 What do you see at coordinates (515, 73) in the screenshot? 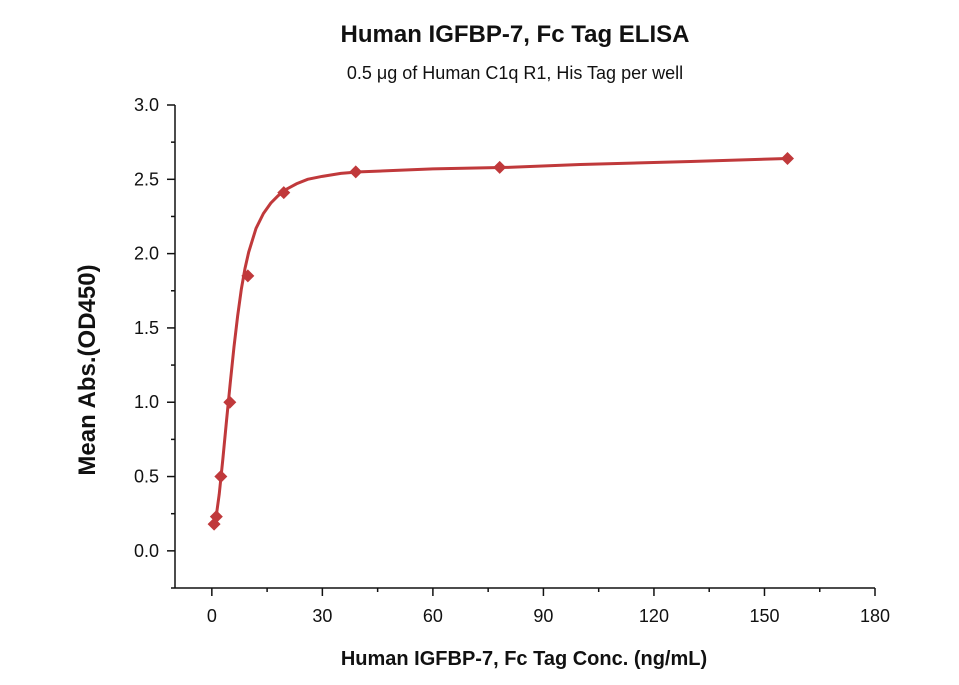
I see `chart-subtitle: 0.5 μg of Human C1q R1, His Tag per well` at bounding box center [515, 73].